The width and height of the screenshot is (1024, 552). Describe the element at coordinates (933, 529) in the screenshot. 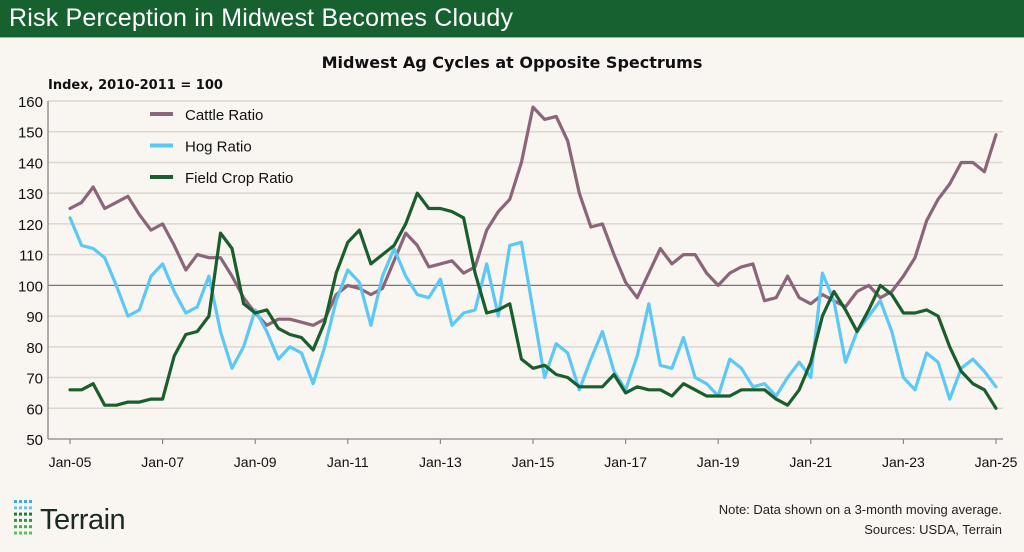

I see `sources-text: Sources: USDA, Terrain` at that location.